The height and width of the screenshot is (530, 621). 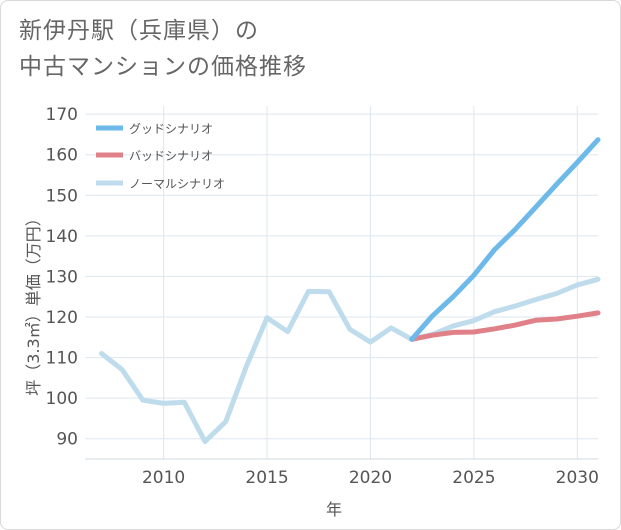 I want to click on chart-title-line-2: 中古マンションの価格推移, so click(x=163, y=67).